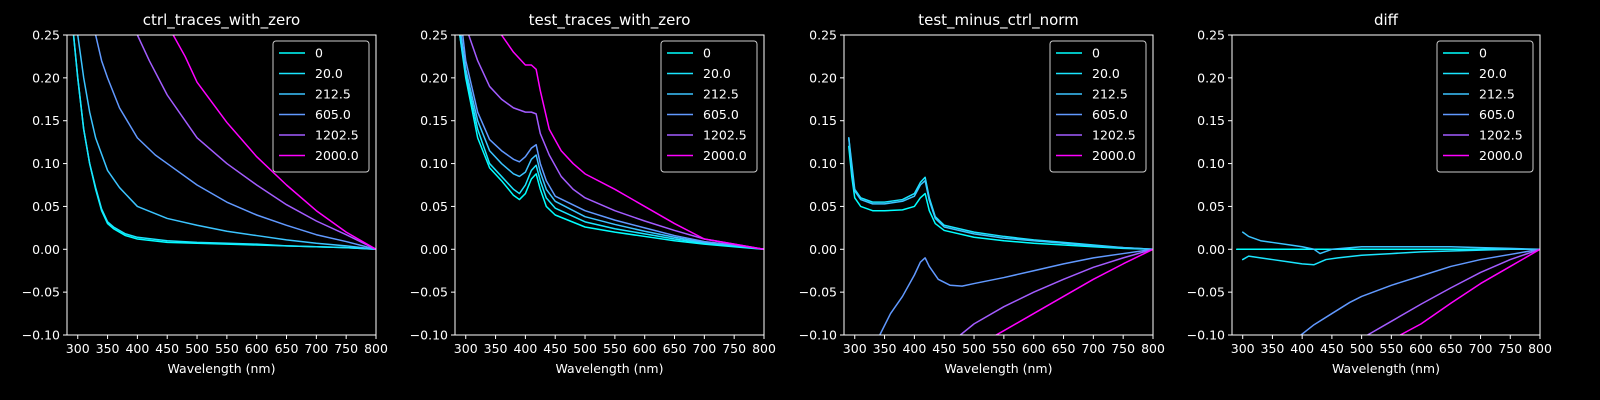 This screenshot has height=400, width=1600. What do you see at coordinates (429, 335) in the screenshot?
I see `y-tick-label: −0.10` at bounding box center [429, 335].